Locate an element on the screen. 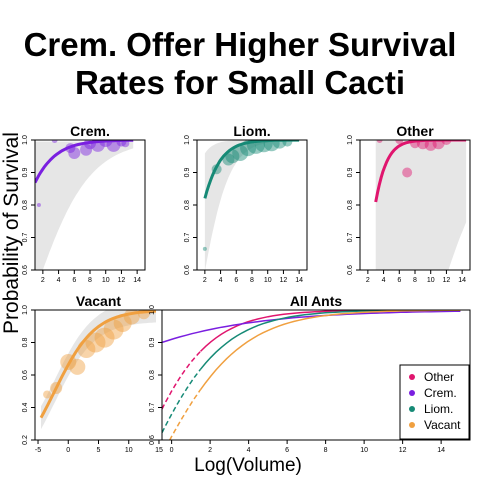 This screenshot has width=480, height=480. panel-liom: 2 4 6 8 10 12 14 0.6 0.7 0.8 0.9 1.0 Liom. is located at coordinates (246, 203).